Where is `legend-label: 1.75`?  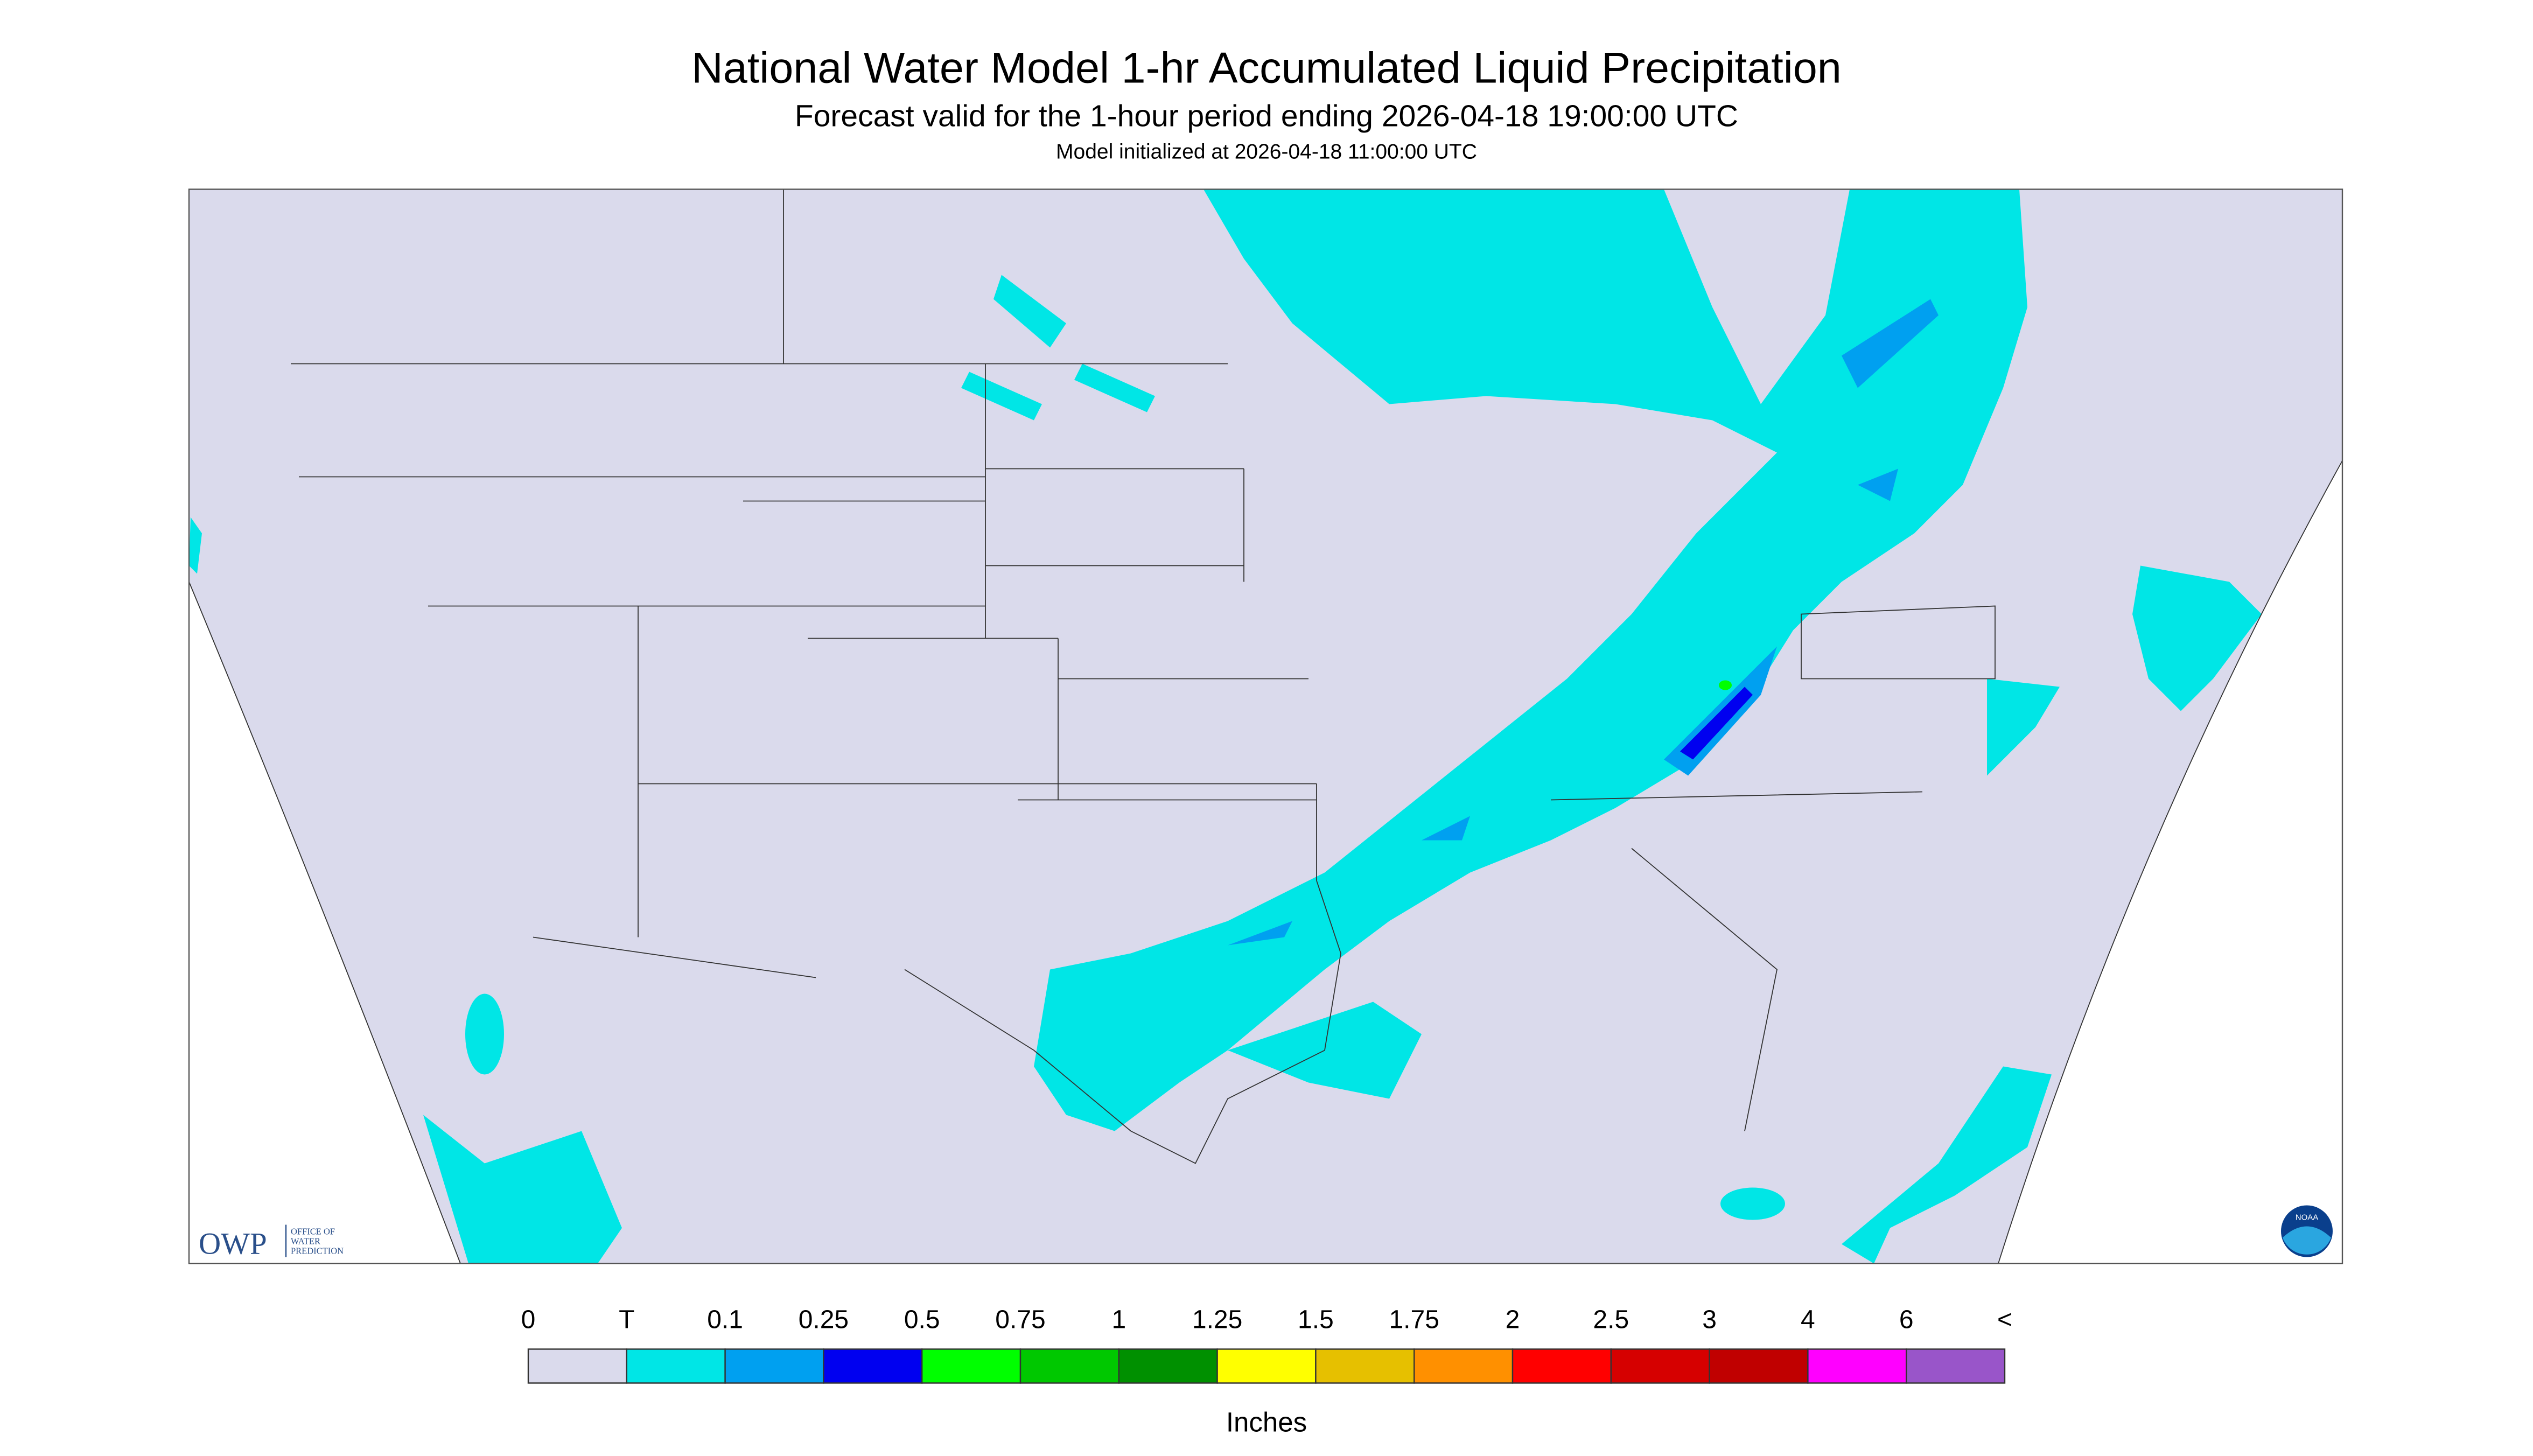
legend-label: 1.75 is located at coordinates (1414, 1320).